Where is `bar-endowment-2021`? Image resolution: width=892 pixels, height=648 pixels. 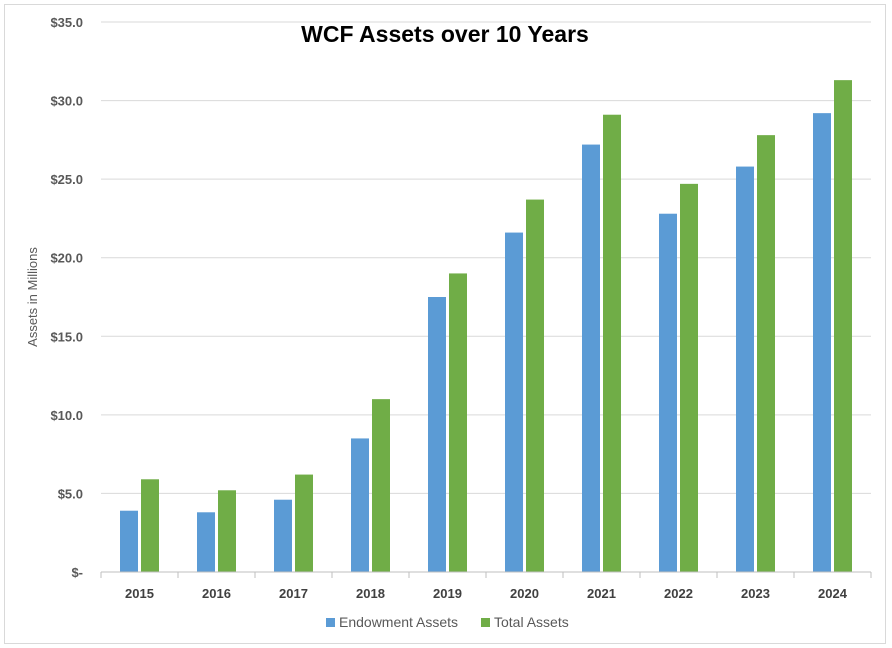
bar-endowment-2021 is located at coordinates (591, 358).